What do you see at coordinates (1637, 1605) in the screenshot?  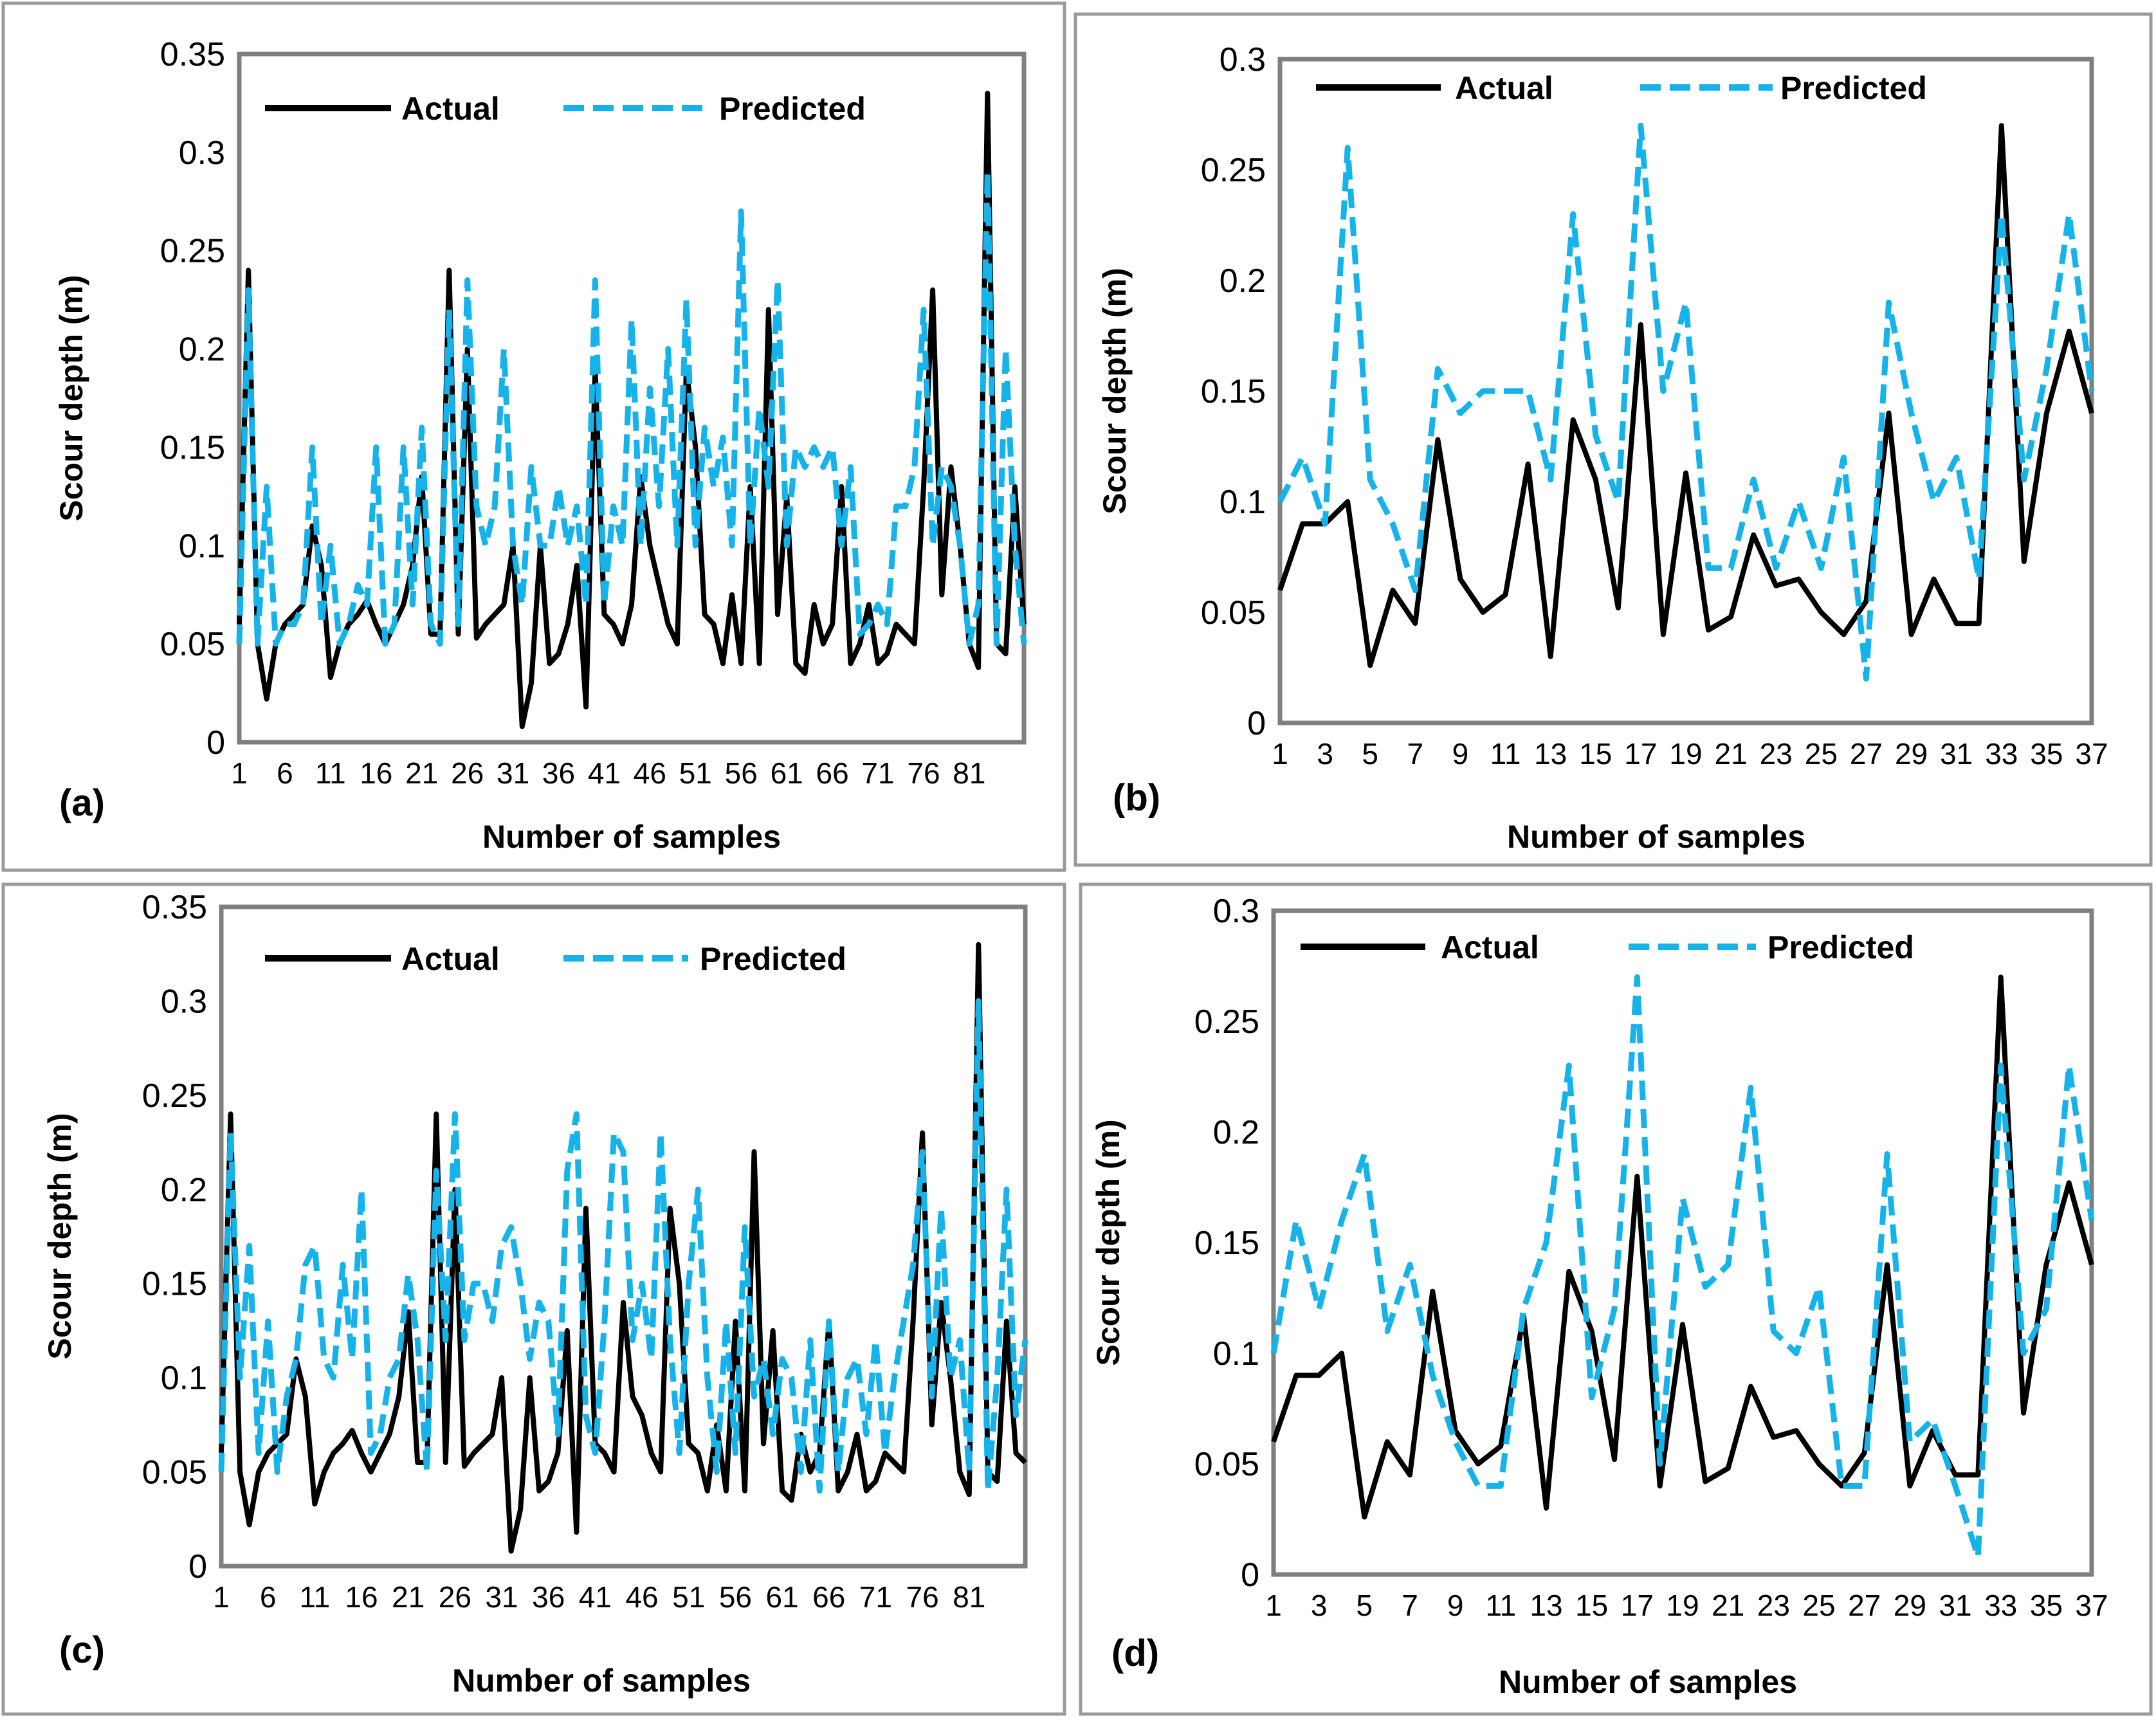 I see `x-tick-label: 17` at bounding box center [1637, 1605].